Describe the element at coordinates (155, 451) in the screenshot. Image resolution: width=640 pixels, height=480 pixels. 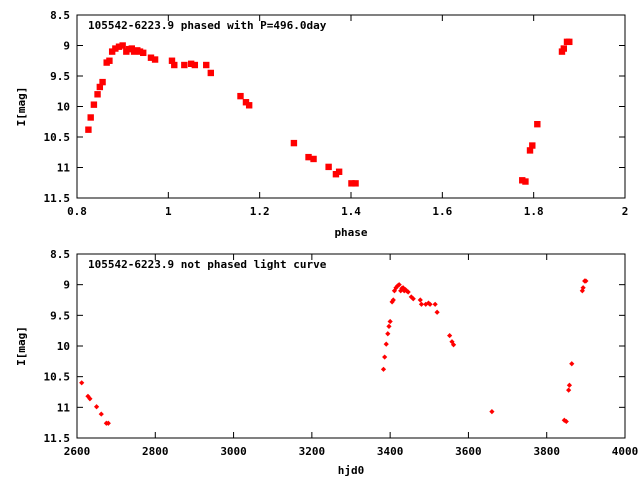
I see `x-tick-label: 2800` at that location.